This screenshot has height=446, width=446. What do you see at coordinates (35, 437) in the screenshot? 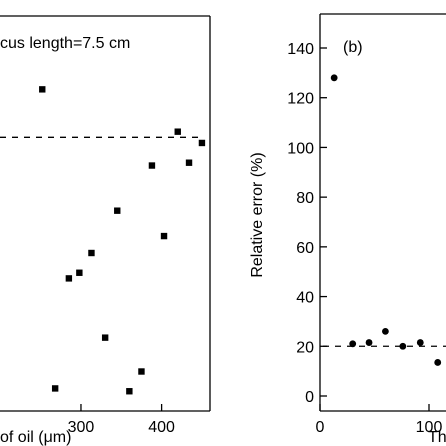
I see `left-x-axis-label: of oil (μm)` at bounding box center [35, 437].